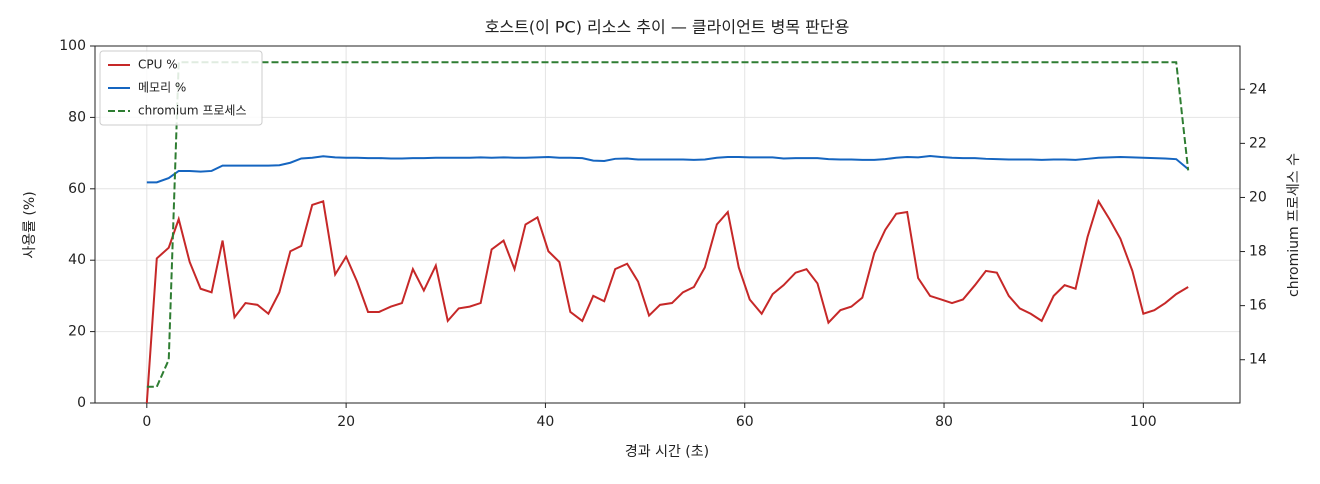 The width and height of the screenshot is (1320, 484). I want to click on y2-tick-label: 20, so click(1258, 197).